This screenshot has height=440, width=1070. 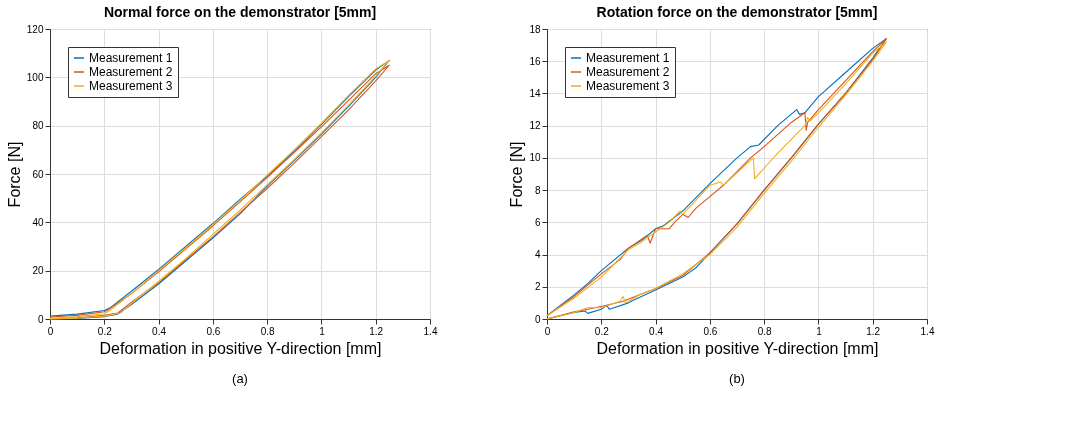 What do you see at coordinates (537, 255) in the screenshot?
I see `y-tick-label: 4` at bounding box center [537, 255].